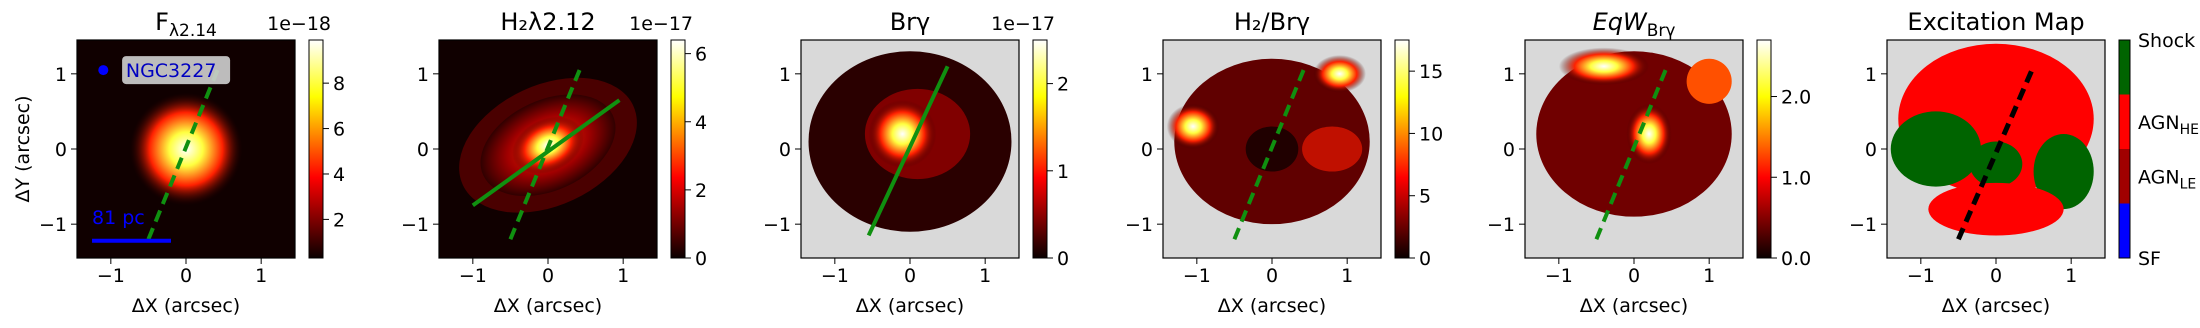 This screenshot has width=2200, height=328. I want to click on panel-title: H₂λ2.12, so click(547, 22).